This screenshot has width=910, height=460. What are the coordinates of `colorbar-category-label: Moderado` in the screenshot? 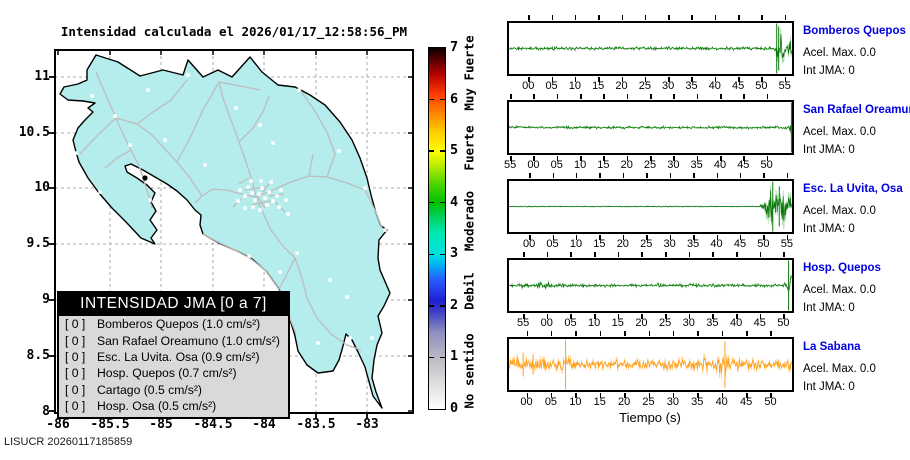 It's located at (469, 221).